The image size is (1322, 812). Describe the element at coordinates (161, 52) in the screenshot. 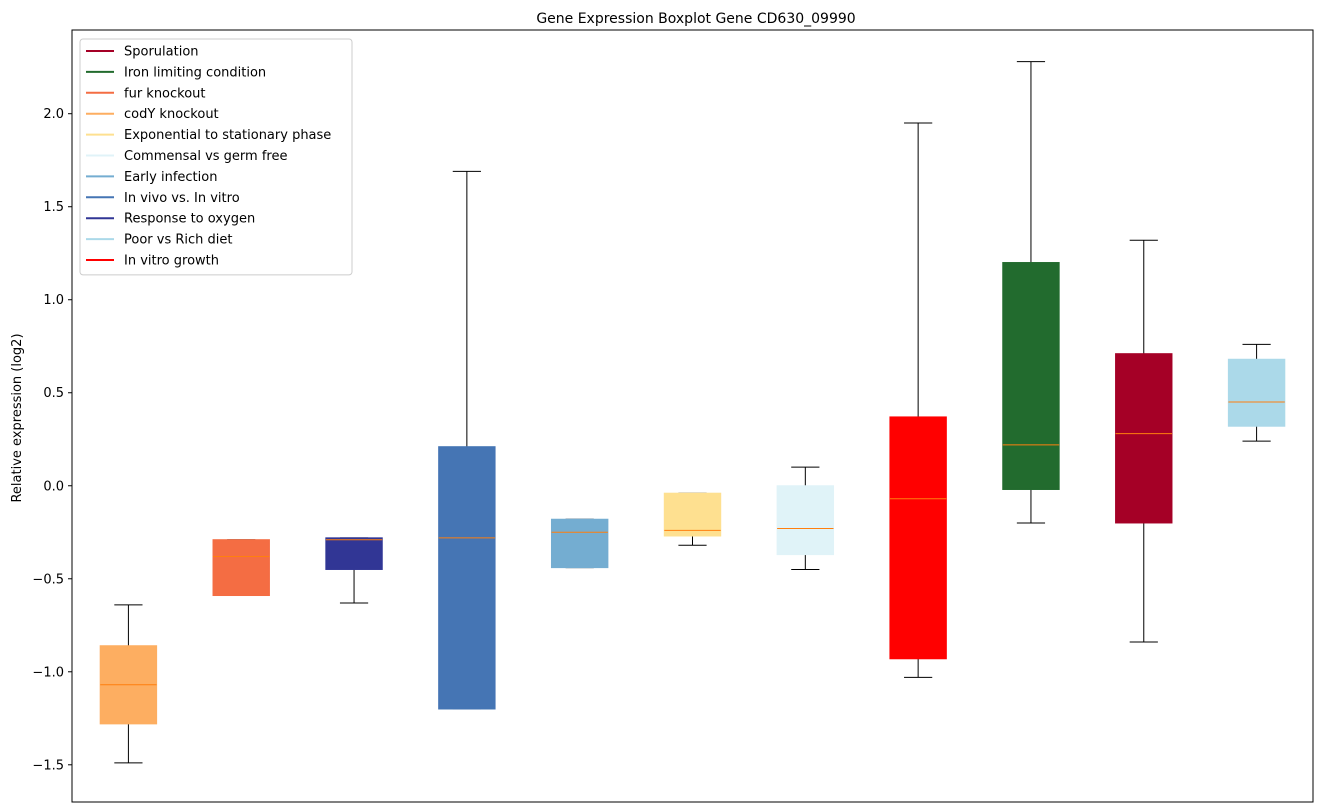

I see `legend-label: Sporulation` at that location.